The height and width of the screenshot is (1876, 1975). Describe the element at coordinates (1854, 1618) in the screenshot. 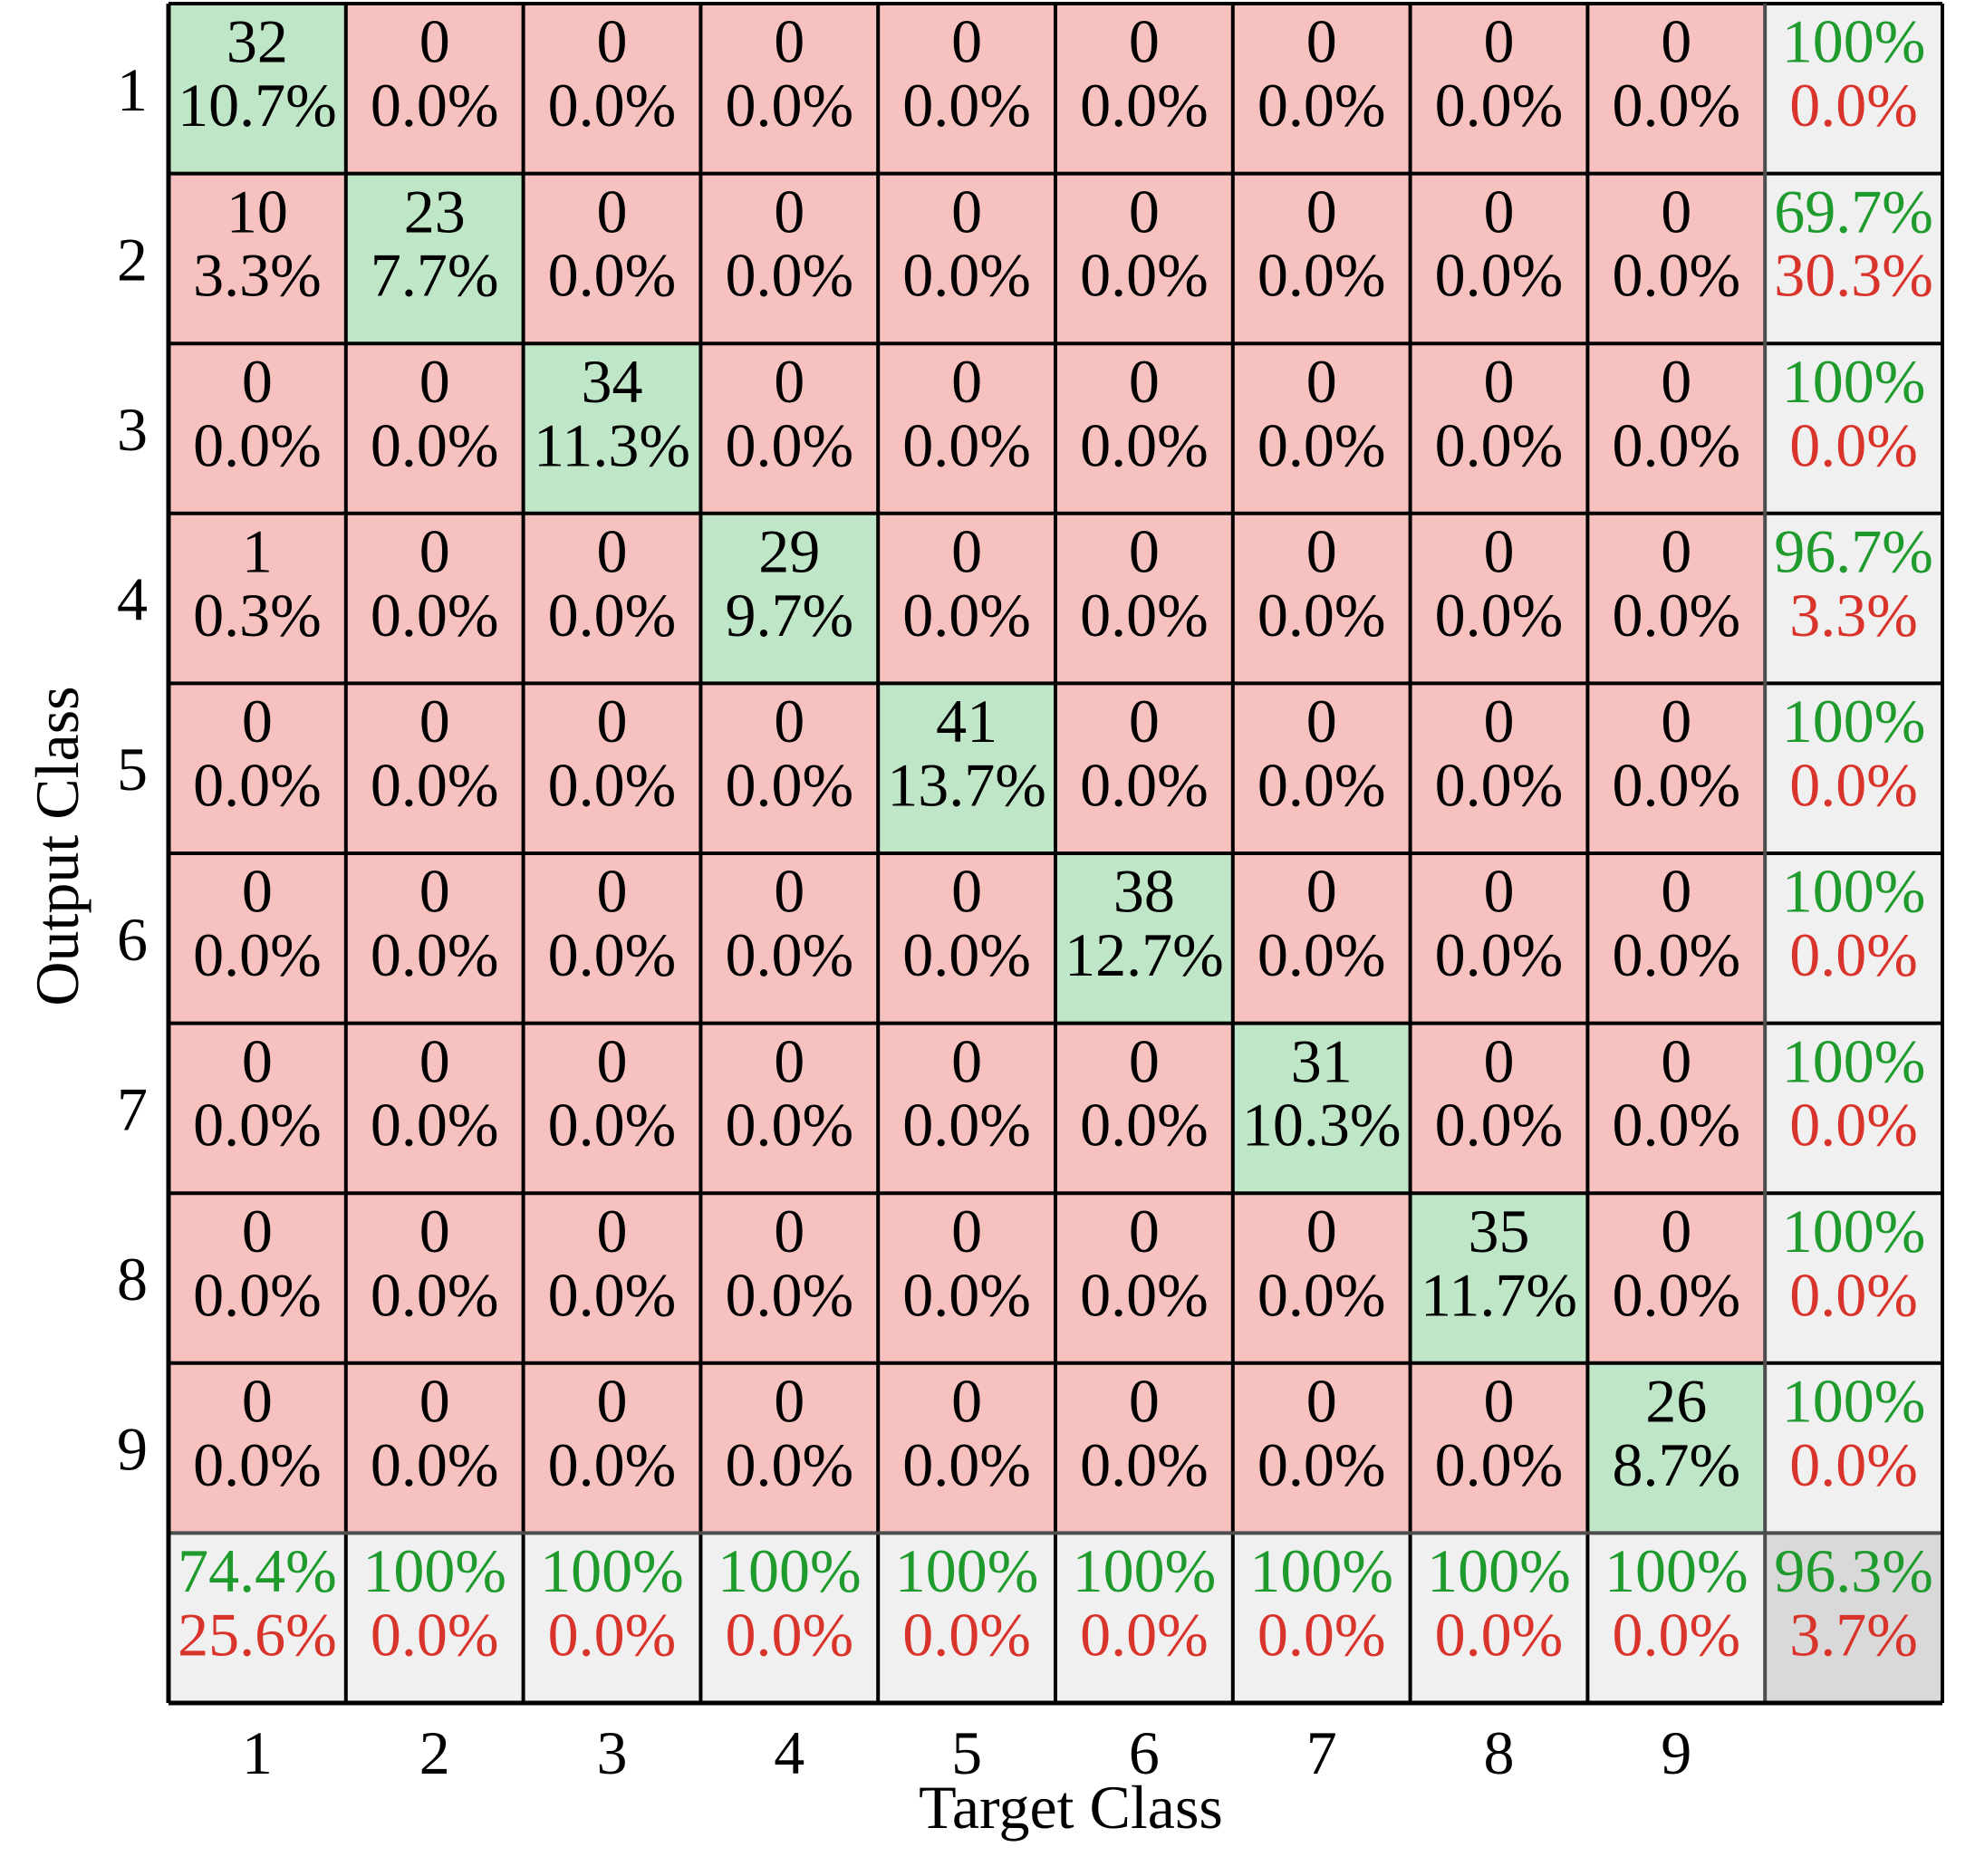

I see `overall-accuracy-cell` at that location.